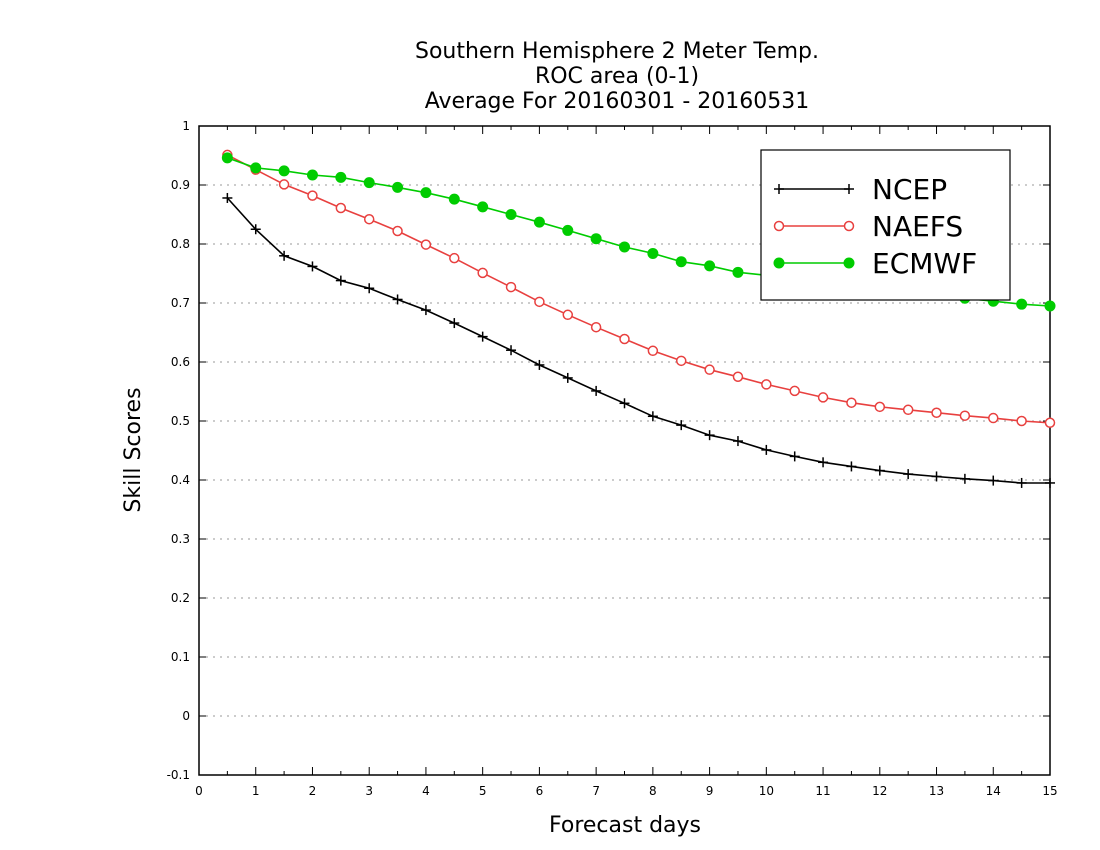 This screenshot has width=1100, height=850. Describe the element at coordinates (313, 791) in the screenshot. I see `x-tick-label: 2` at that location.